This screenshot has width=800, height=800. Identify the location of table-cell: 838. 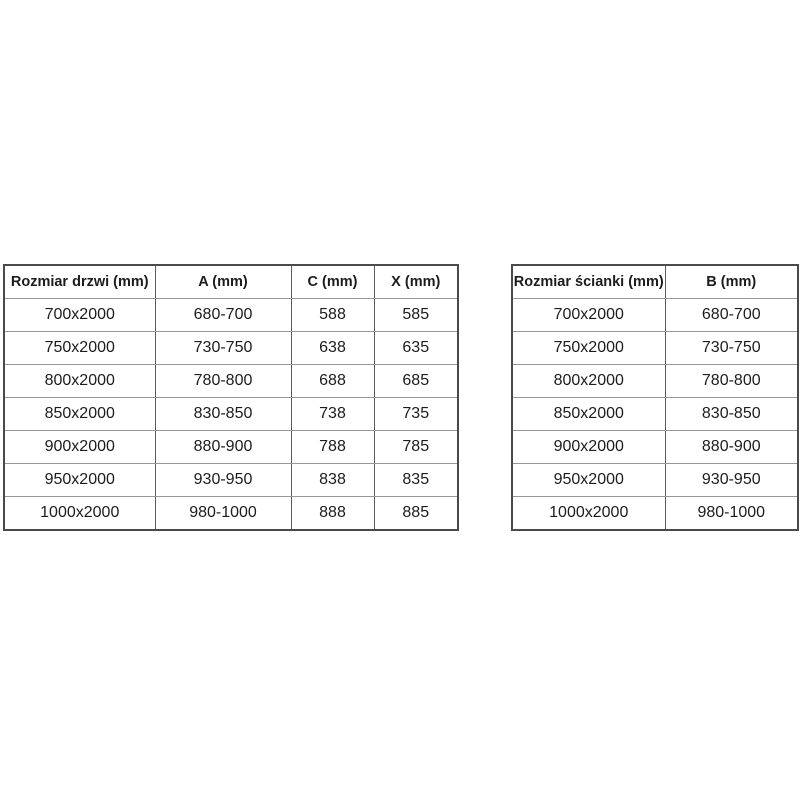
(332, 480).